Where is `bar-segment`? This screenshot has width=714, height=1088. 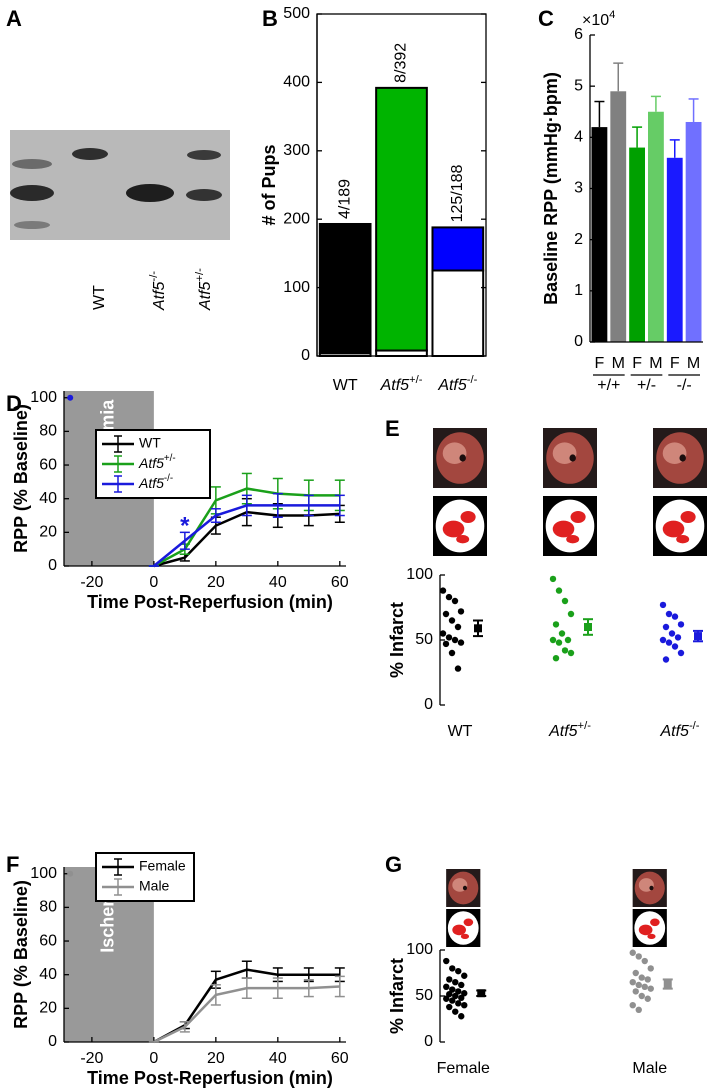
bar-segment is located at coordinates (458, 313).